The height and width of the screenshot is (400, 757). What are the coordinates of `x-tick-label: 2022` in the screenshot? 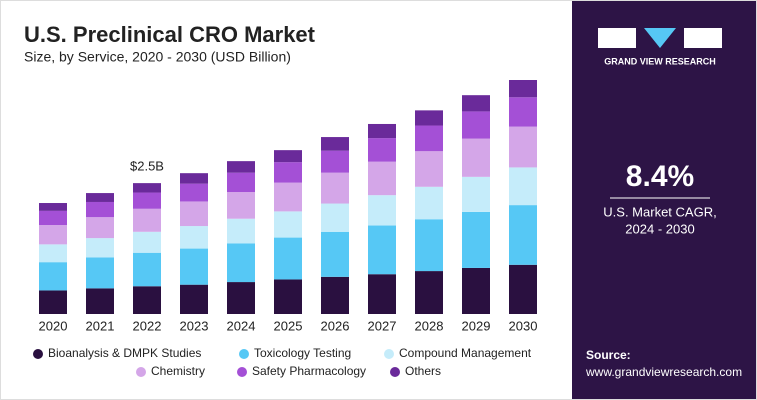 It's located at (147, 325).